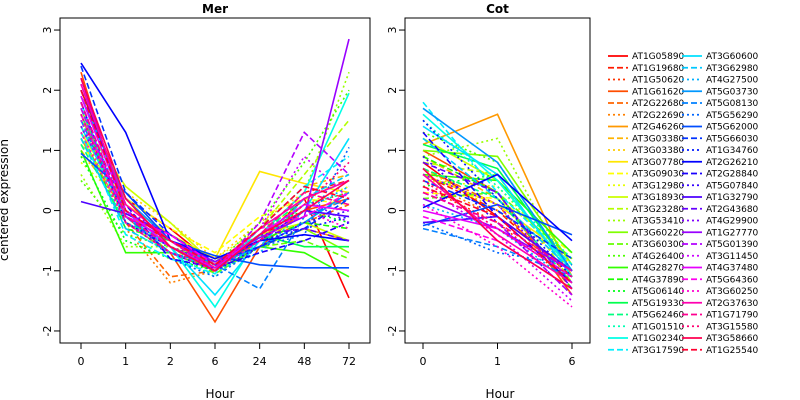 Image resolution: width=800 pixels, height=400 pixels. Describe the element at coordinates (658, 128) in the screenshot. I see `legend-label: AT2G46260` at that location.